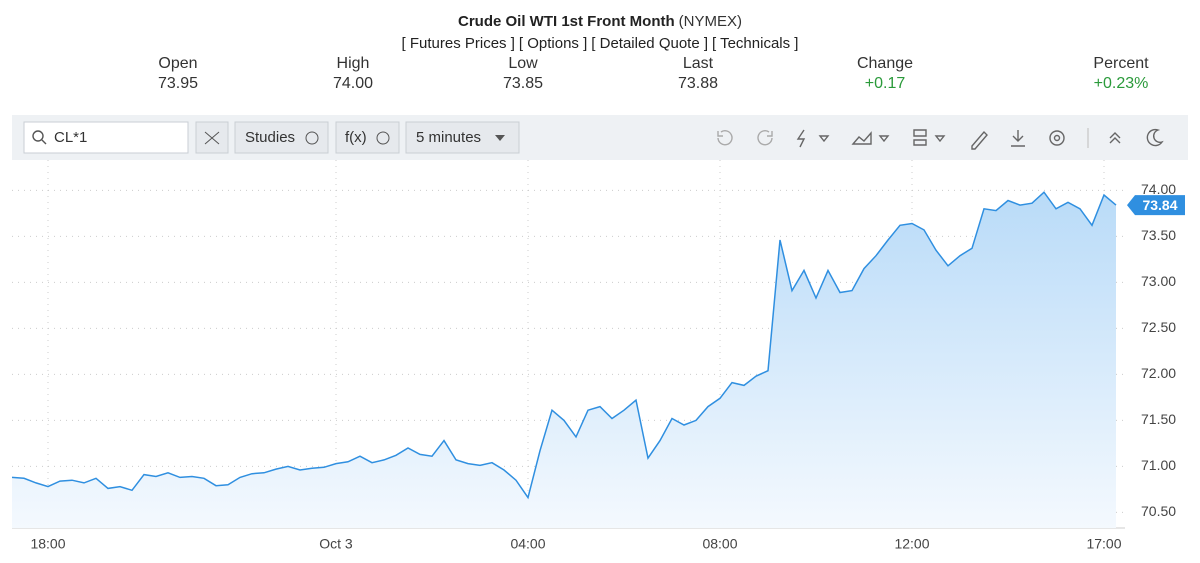 This screenshot has height=563, width=1200. What do you see at coordinates (177, 63) in the screenshot?
I see `stat-label: Open` at bounding box center [177, 63].